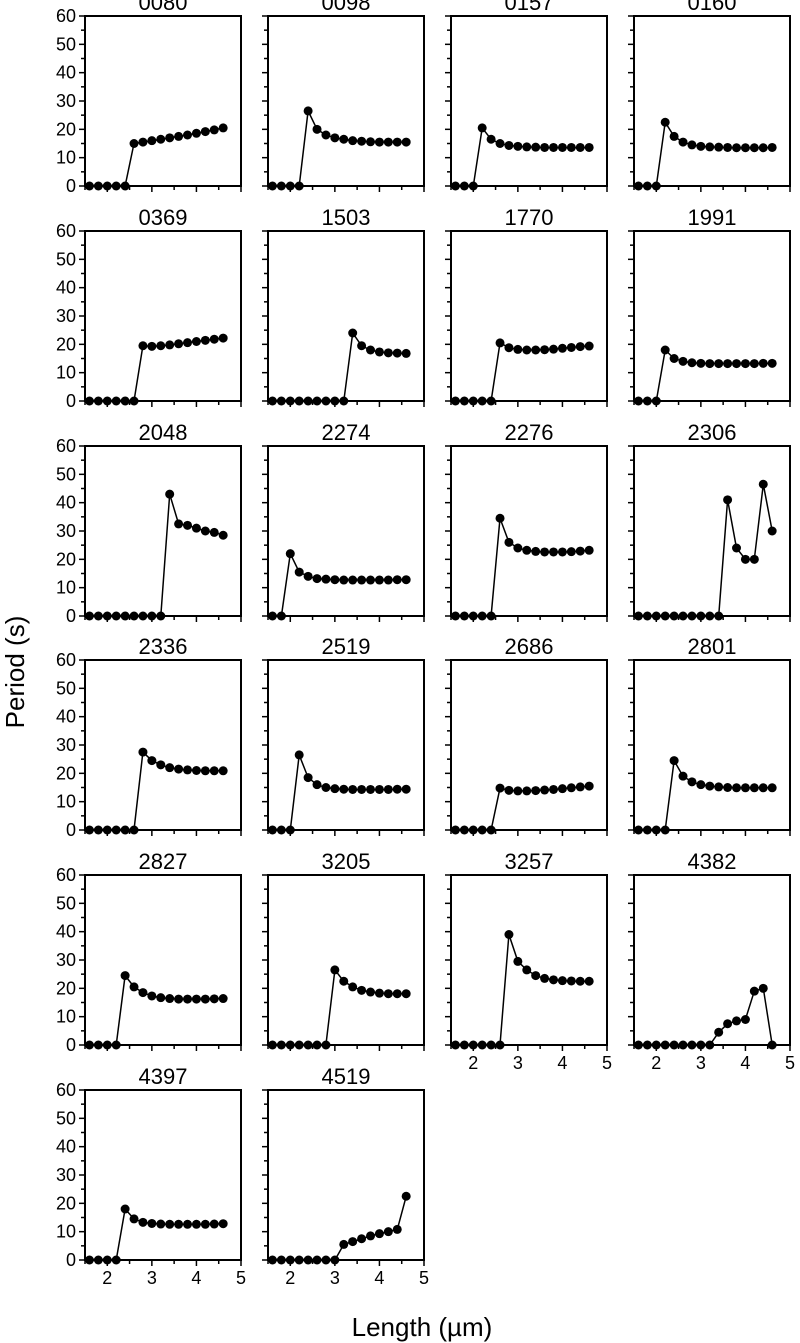  I want to click on panel-0098: 0098, so click(343, 96).